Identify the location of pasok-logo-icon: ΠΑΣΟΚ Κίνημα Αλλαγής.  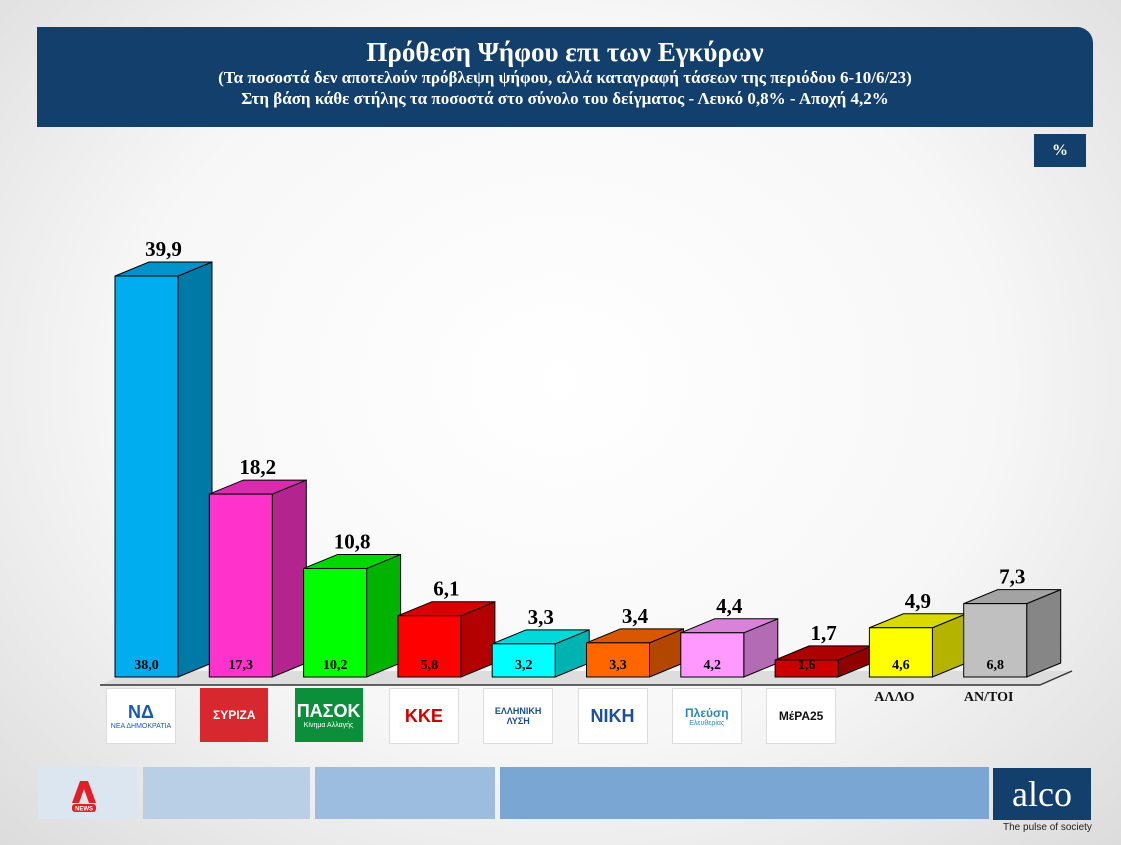
(328, 715).